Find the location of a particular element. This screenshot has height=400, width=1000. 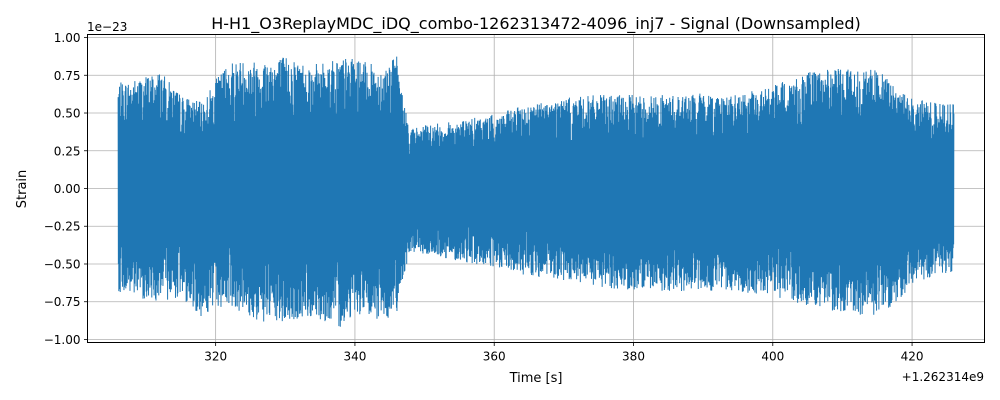

x-tick-label: 380 is located at coordinates (633, 357).